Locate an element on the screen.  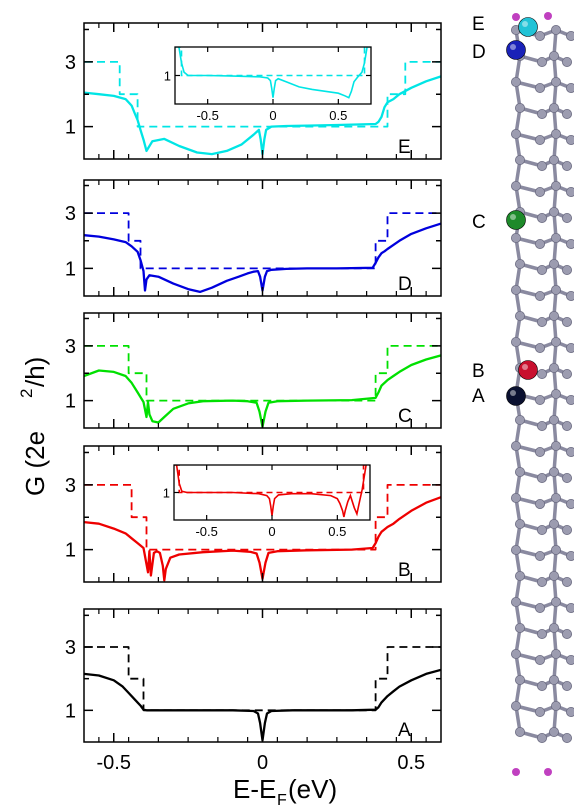
inset-x-tick-label: 0.5 is located at coordinates (338, 115).